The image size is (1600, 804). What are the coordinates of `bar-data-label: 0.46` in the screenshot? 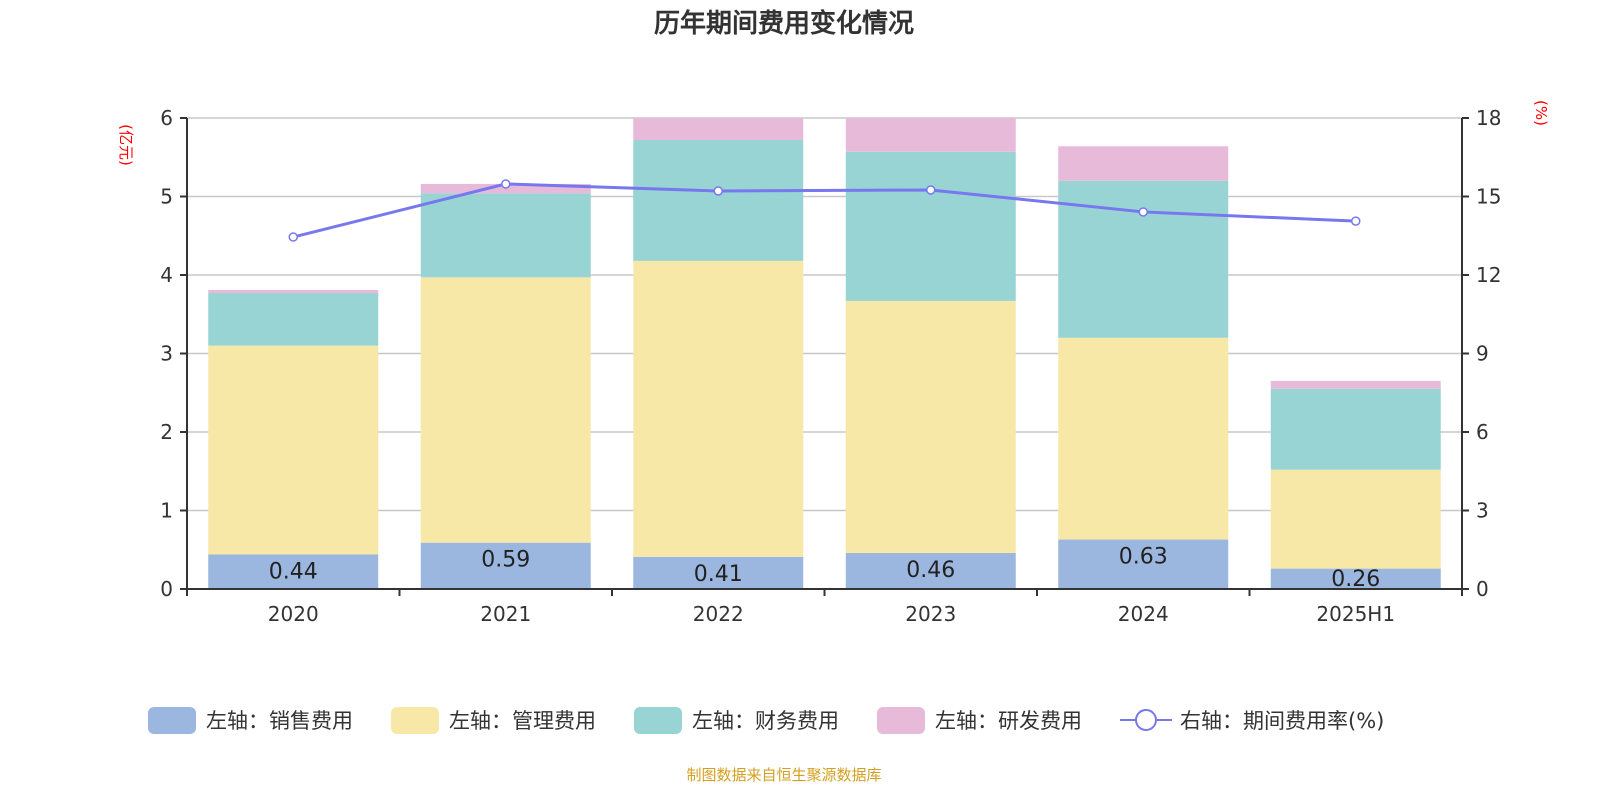 It's located at (930, 570).